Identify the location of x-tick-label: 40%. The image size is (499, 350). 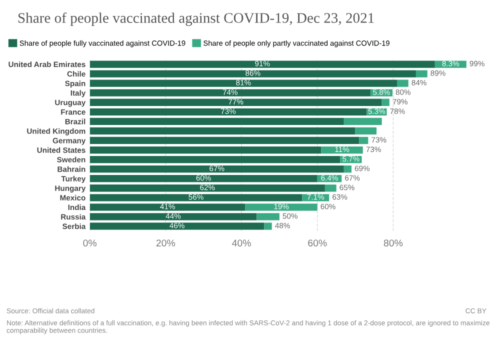
(241, 243).